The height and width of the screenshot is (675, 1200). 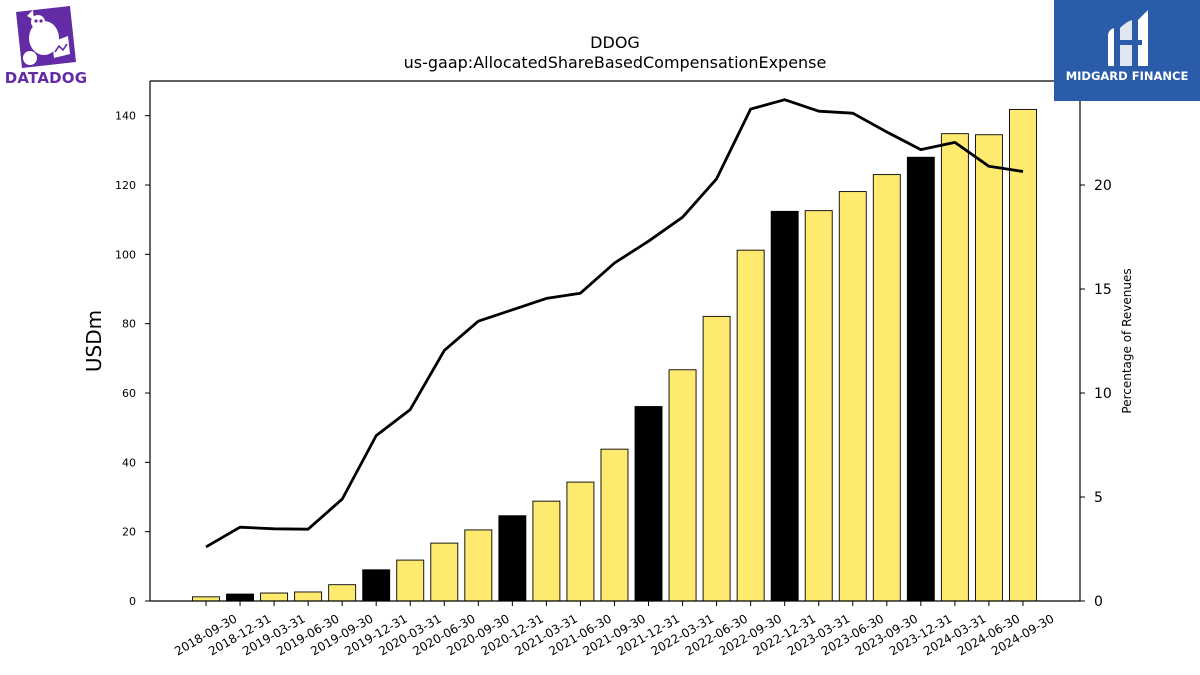 I want to click on y-tick-label: 40, so click(x=129, y=462).